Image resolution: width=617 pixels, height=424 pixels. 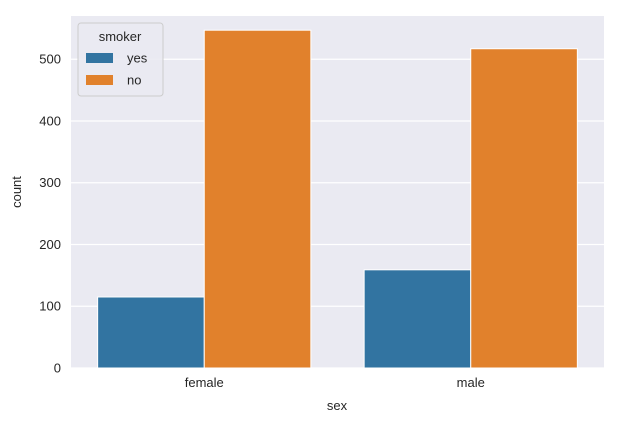 I want to click on y-tick-label: 500, so click(x=50, y=59).